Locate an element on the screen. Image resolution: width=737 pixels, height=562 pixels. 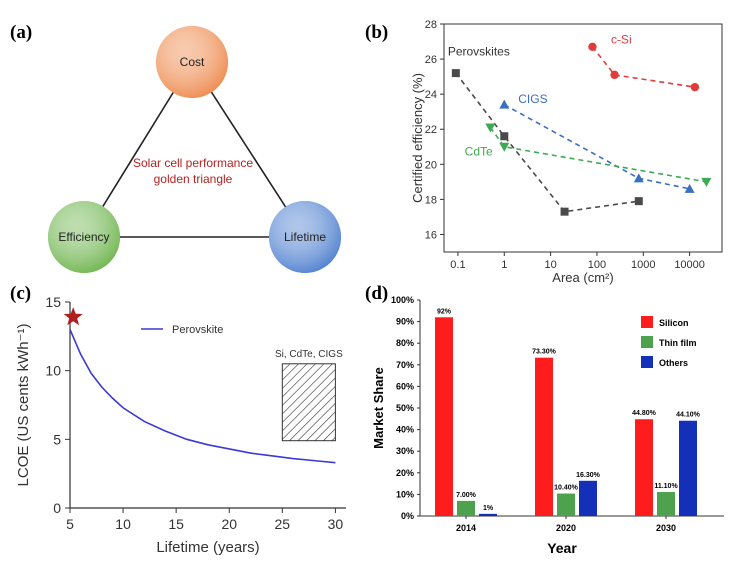
legend-silicon-swatch is located at coordinates (647, 322).